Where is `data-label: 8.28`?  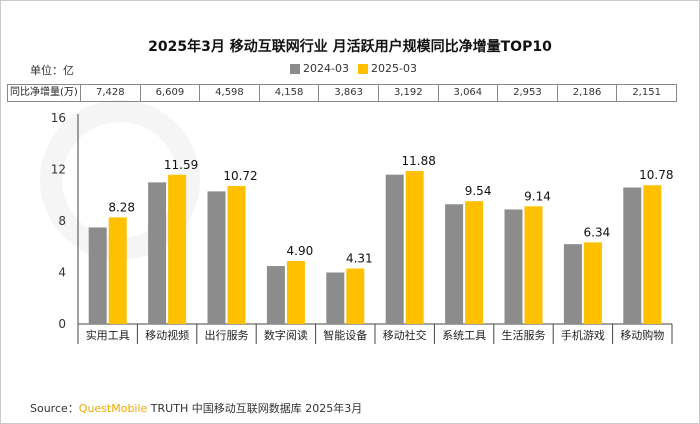 data-label: 8.28 is located at coordinates (121, 207).